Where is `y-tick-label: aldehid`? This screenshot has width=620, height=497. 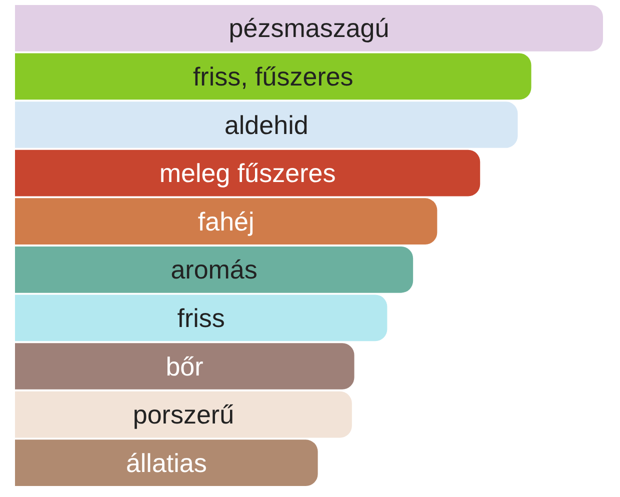
y-tick-label: aldehid is located at coordinates (266, 125).